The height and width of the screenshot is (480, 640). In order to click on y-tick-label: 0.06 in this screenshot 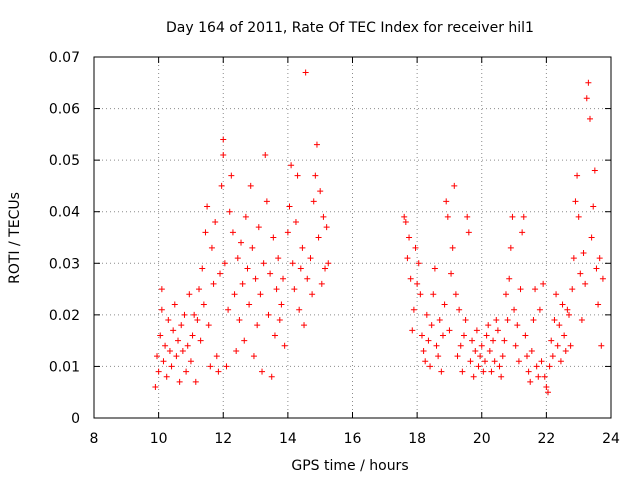, I will do `click(64, 110)`.